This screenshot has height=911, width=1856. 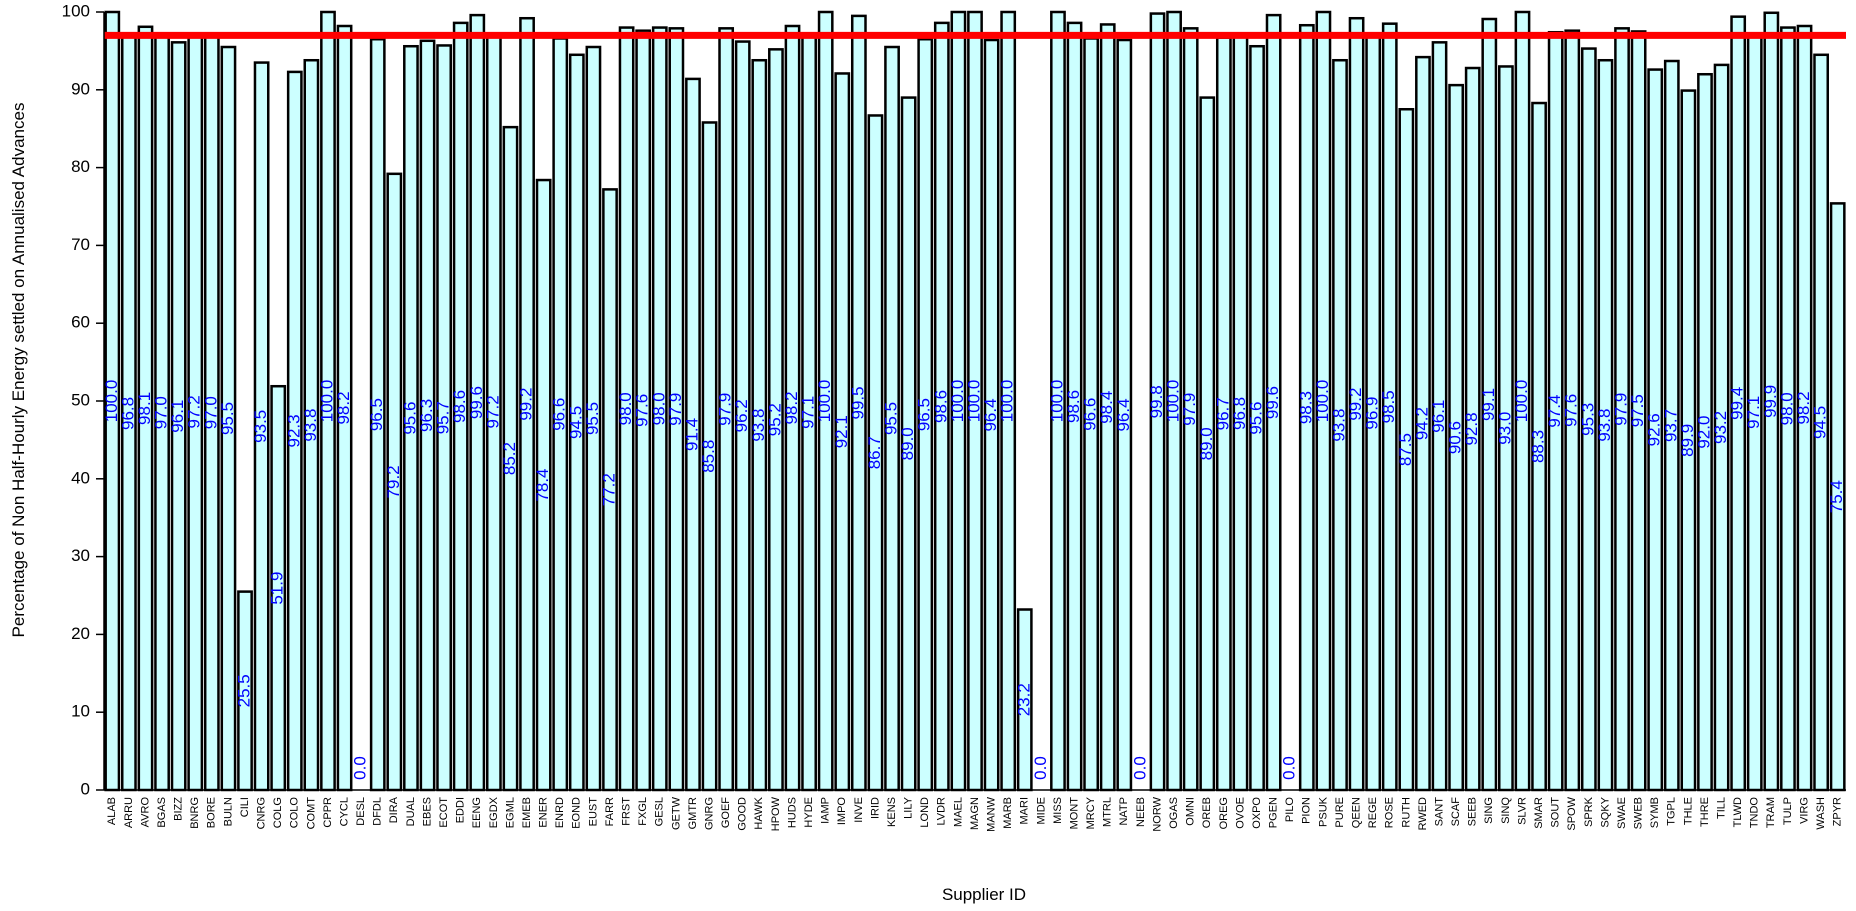 What do you see at coordinates (1272, 402) in the screenshot?
I see `data-label-pgen: 99.6` at bounding box center [1272, 402].